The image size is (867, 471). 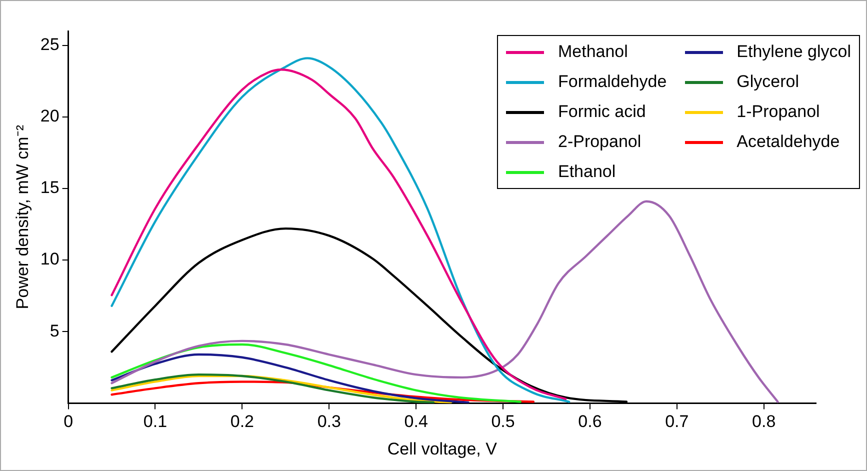 What do you see at coordinates (764, 422) in the screenshot?
I see `x-tick-label: 0.8` at bounding box center [764, 422].